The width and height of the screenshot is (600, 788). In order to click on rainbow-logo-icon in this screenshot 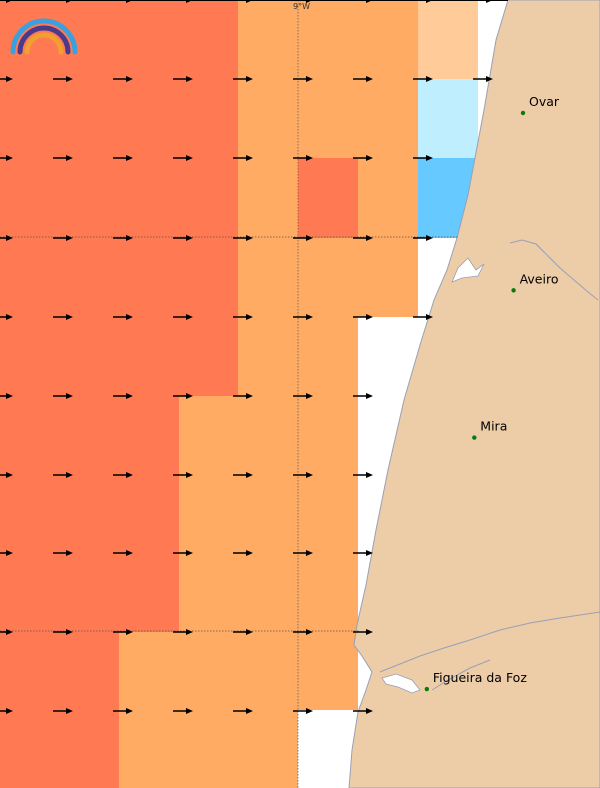, I will do `click(44, 36)`.